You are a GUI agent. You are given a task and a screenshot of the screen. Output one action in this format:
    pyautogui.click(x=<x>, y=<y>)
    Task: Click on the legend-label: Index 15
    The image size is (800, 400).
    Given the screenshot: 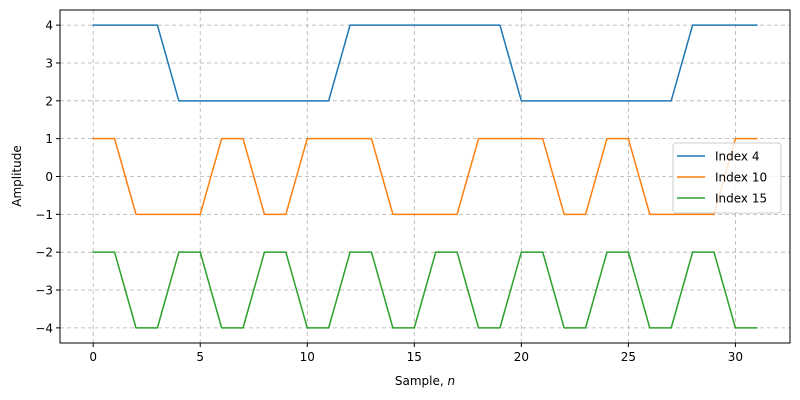 What is the action you would take?
    pyautogui.click(x=741, y=199)
    